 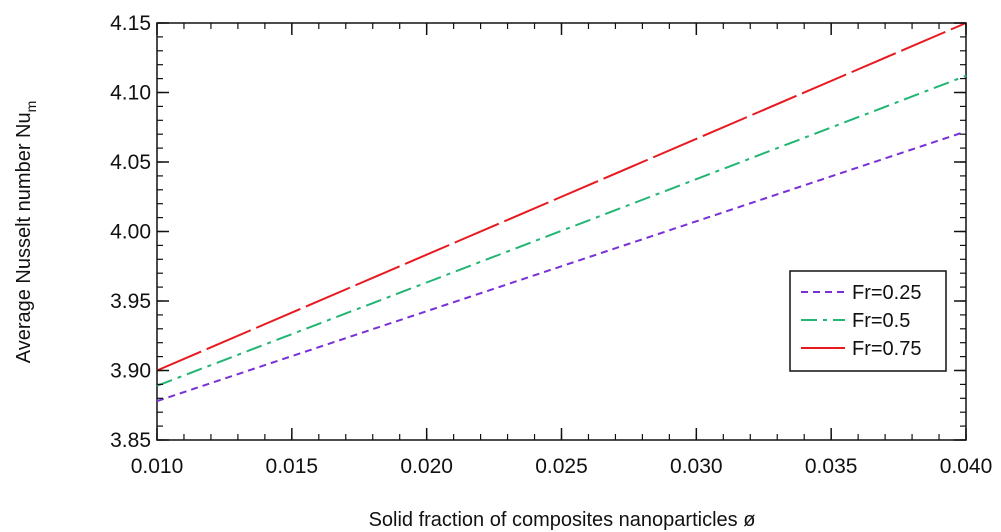 I want to click on y-tick-label: 4.05, so click(x=130, y=162).